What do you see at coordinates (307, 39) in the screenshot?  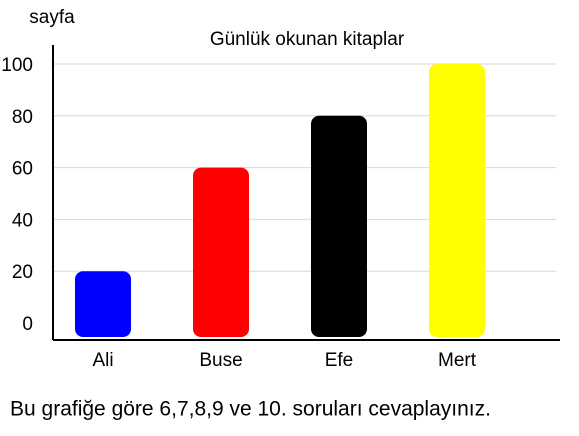 I see `chart-title: Günlük okunan kitaplar` at bounding box center [307, 39].